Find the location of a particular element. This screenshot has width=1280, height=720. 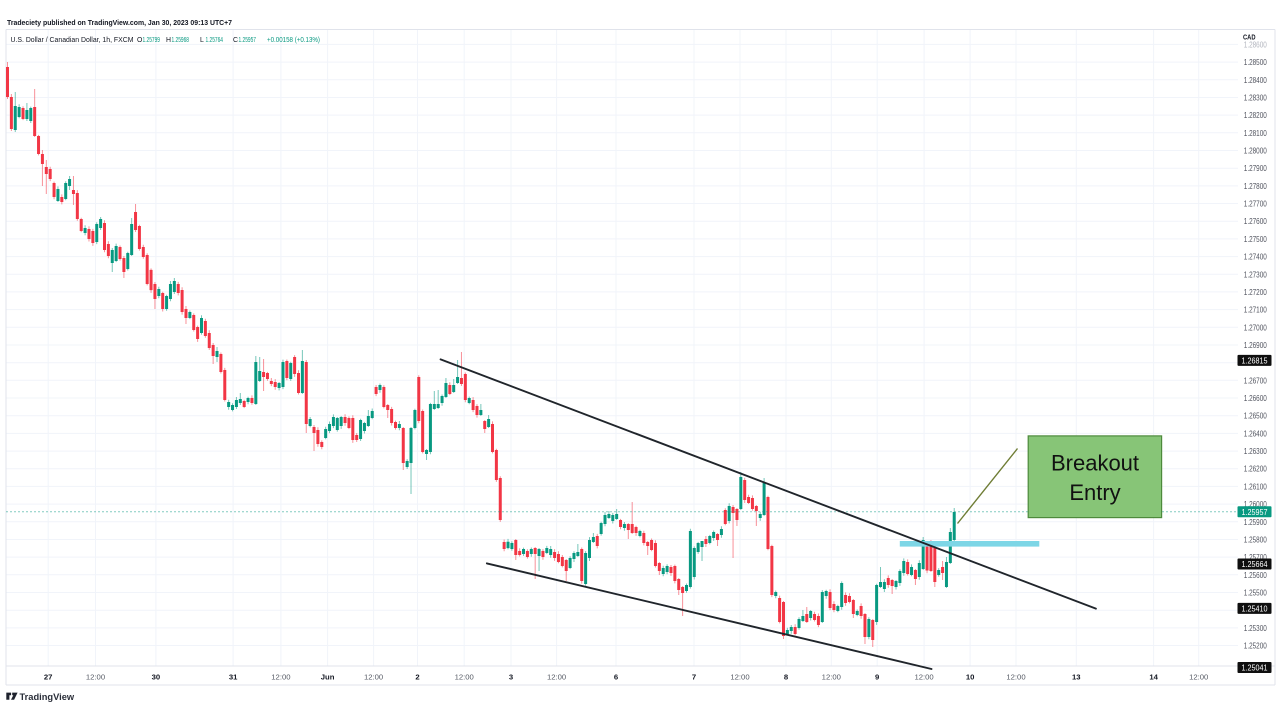

svg-text: 1.25500 is located at coordinates (1255, 593).